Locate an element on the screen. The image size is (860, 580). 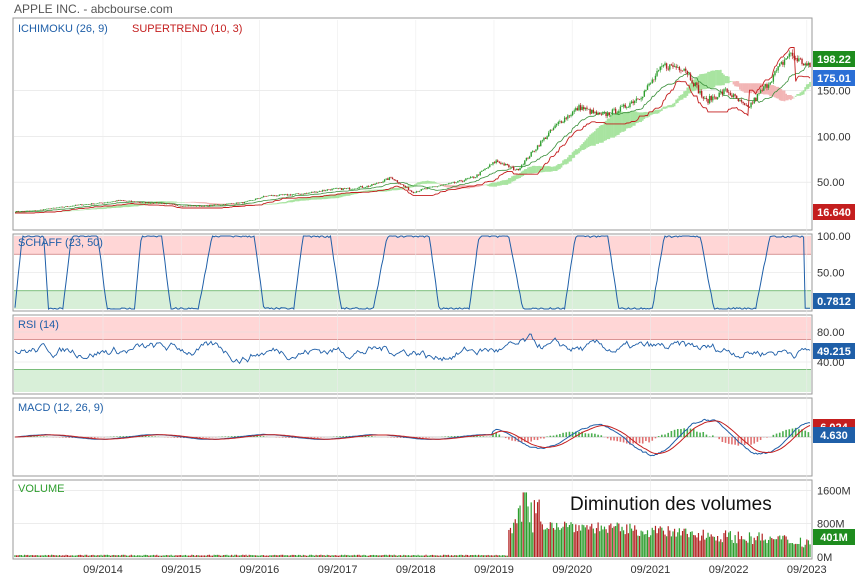
schaff-tick-label: 50.00 is located at coordinates (831, 274).